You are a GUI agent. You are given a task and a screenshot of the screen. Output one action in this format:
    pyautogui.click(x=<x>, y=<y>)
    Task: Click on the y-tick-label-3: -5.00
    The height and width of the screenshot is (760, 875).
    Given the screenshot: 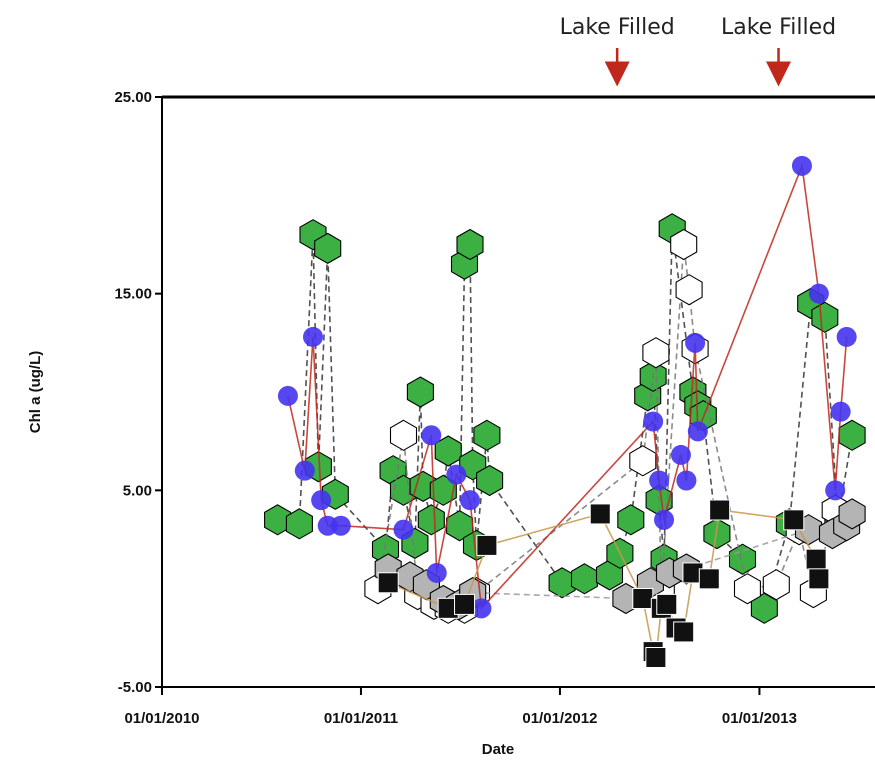 What is the action you would take?
    pyautogui.click(x=135, y=687)
    